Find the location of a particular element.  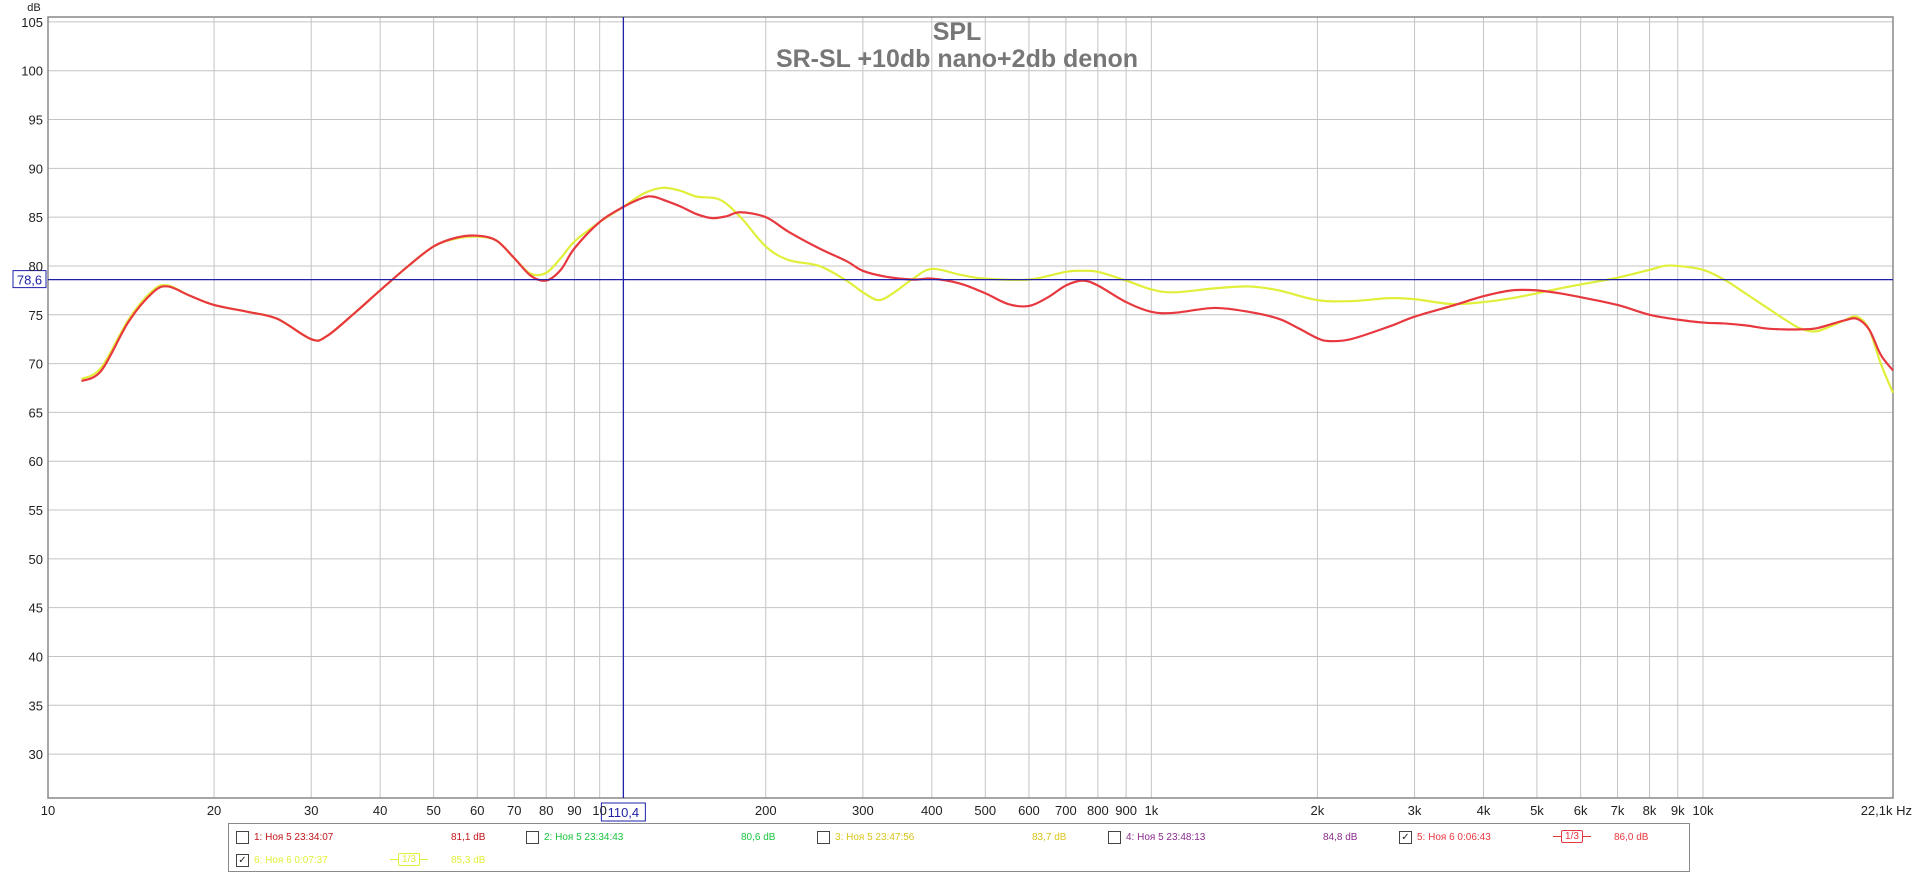

x-tick-label: 200 is located at coordinates (766, 810).